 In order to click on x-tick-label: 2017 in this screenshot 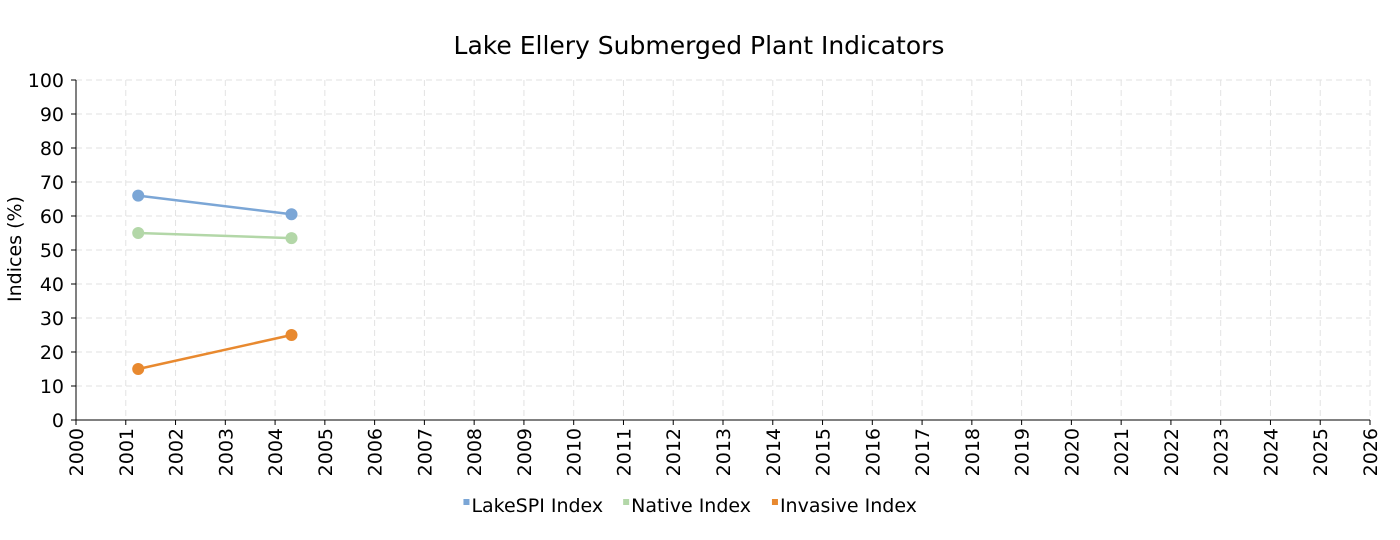, I will do `click(923, 452)`.